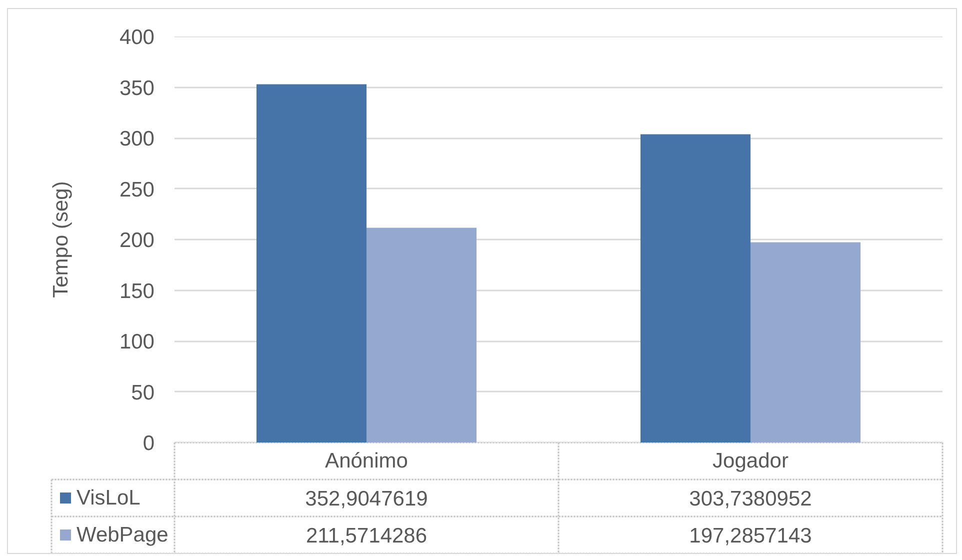 The width and height of the screenshot is (962, 560). Describe the element at coordinates (750, 461) in the screenshot. I see `x-tick-label: Jogador` at that location.